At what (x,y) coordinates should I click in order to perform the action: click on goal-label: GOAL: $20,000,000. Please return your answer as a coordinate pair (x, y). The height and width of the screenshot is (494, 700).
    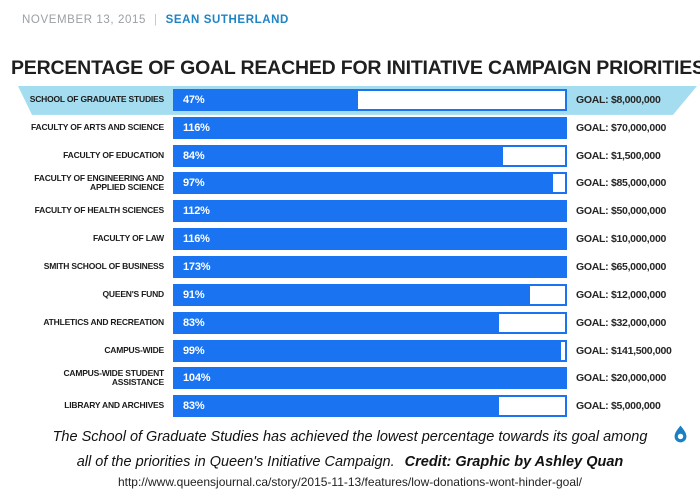
    Looking at the image, I should click on (621, 378).